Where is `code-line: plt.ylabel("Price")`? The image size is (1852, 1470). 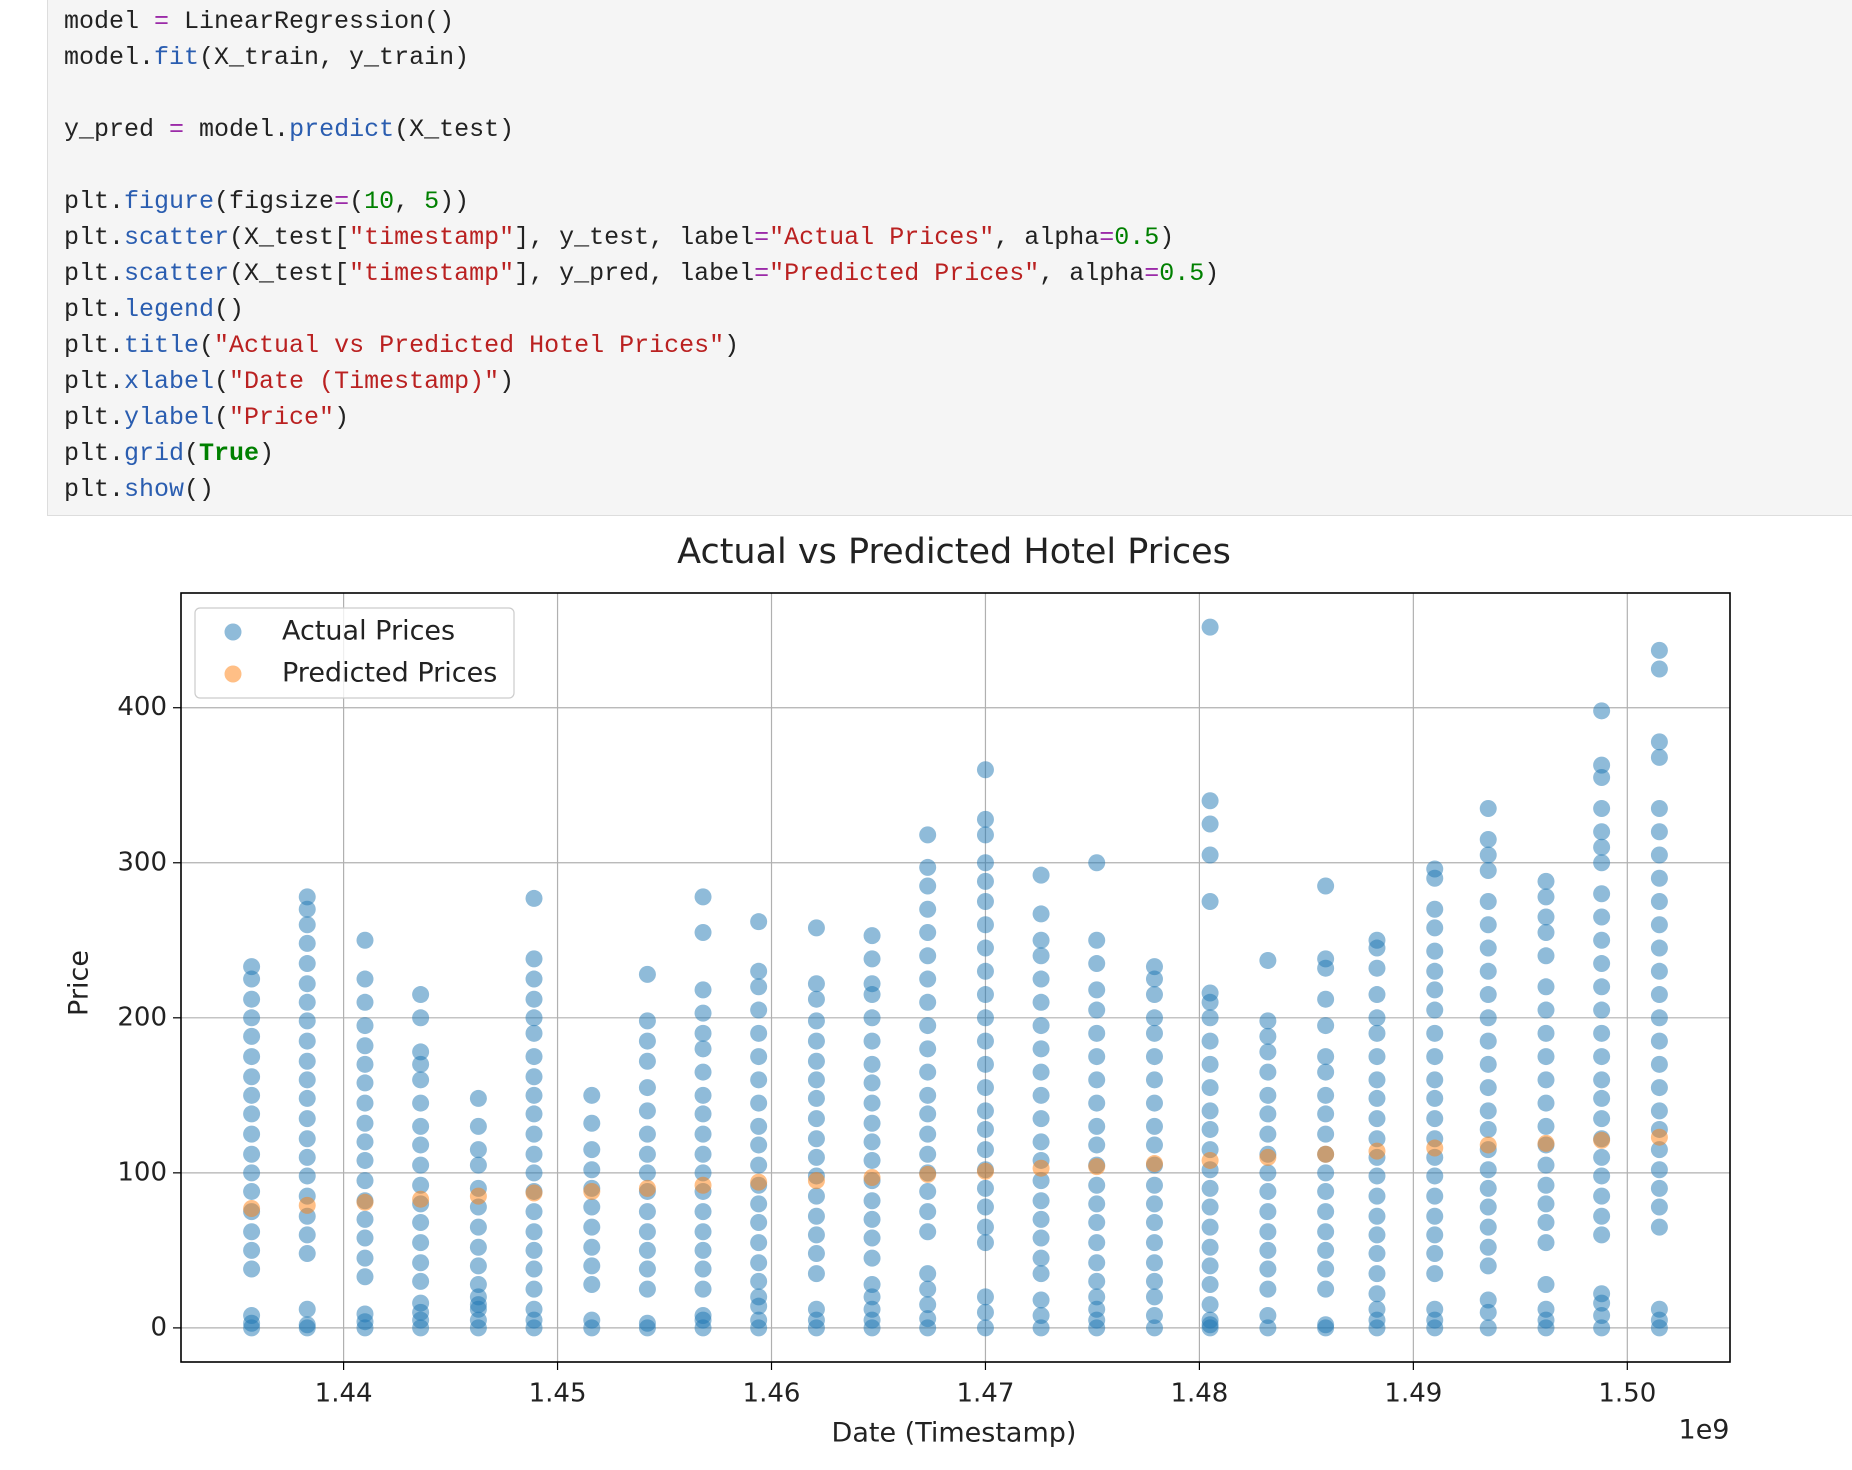 code-line: plt.ylabel("Price") is located at coordinates (641, 418).